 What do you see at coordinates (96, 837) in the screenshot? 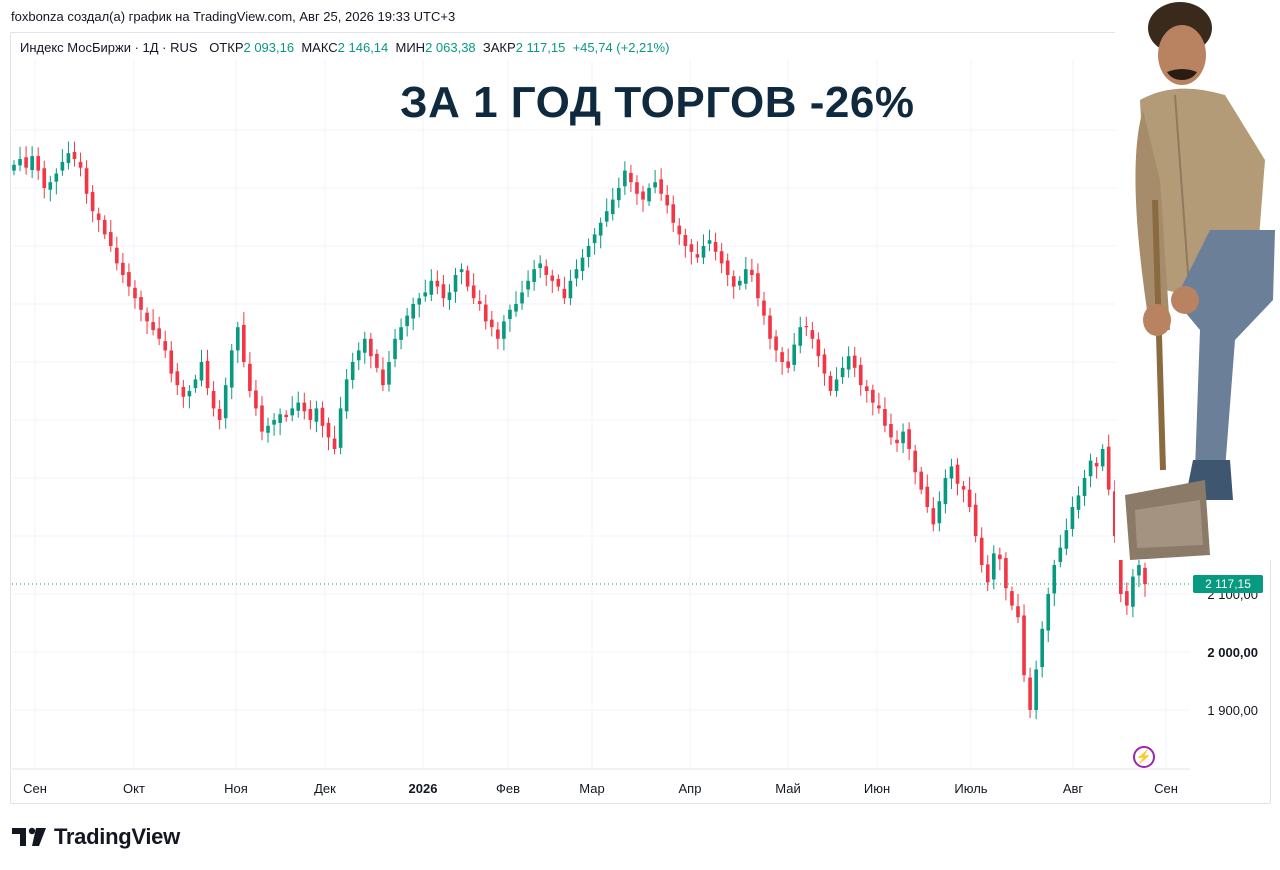
I see `tradingview-logo: TradingView` at bounding box center [96, 837].